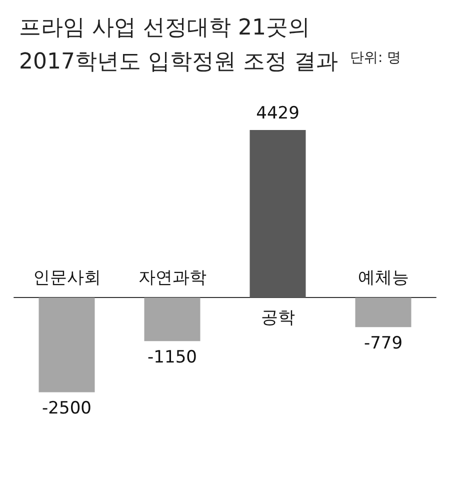  Describe the element at coordinates (67, 408) in the screenshot. I see `data-label: -2500` at that location.